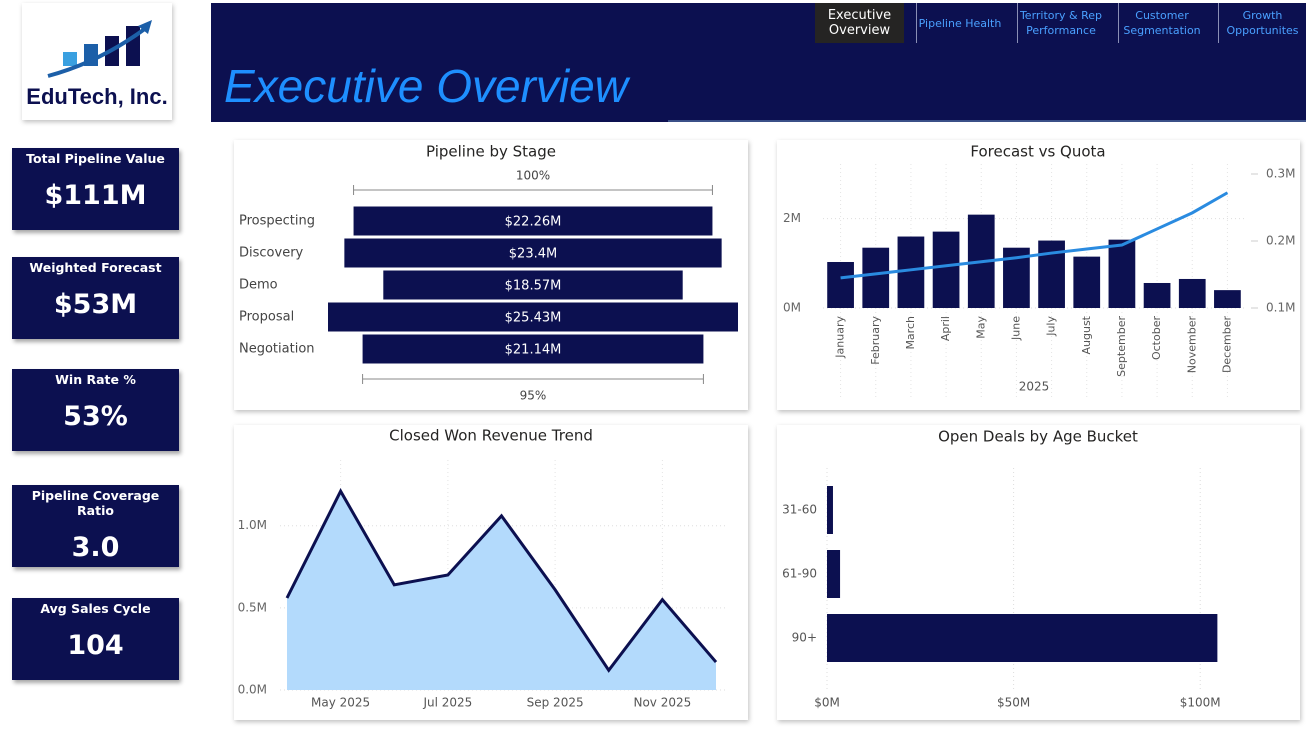 The width and height of the screenshot is (1306, 730). Describe the element at coordinates (1013, 703) in the screenshot. I see `x-tick-label: $50M` at that location.